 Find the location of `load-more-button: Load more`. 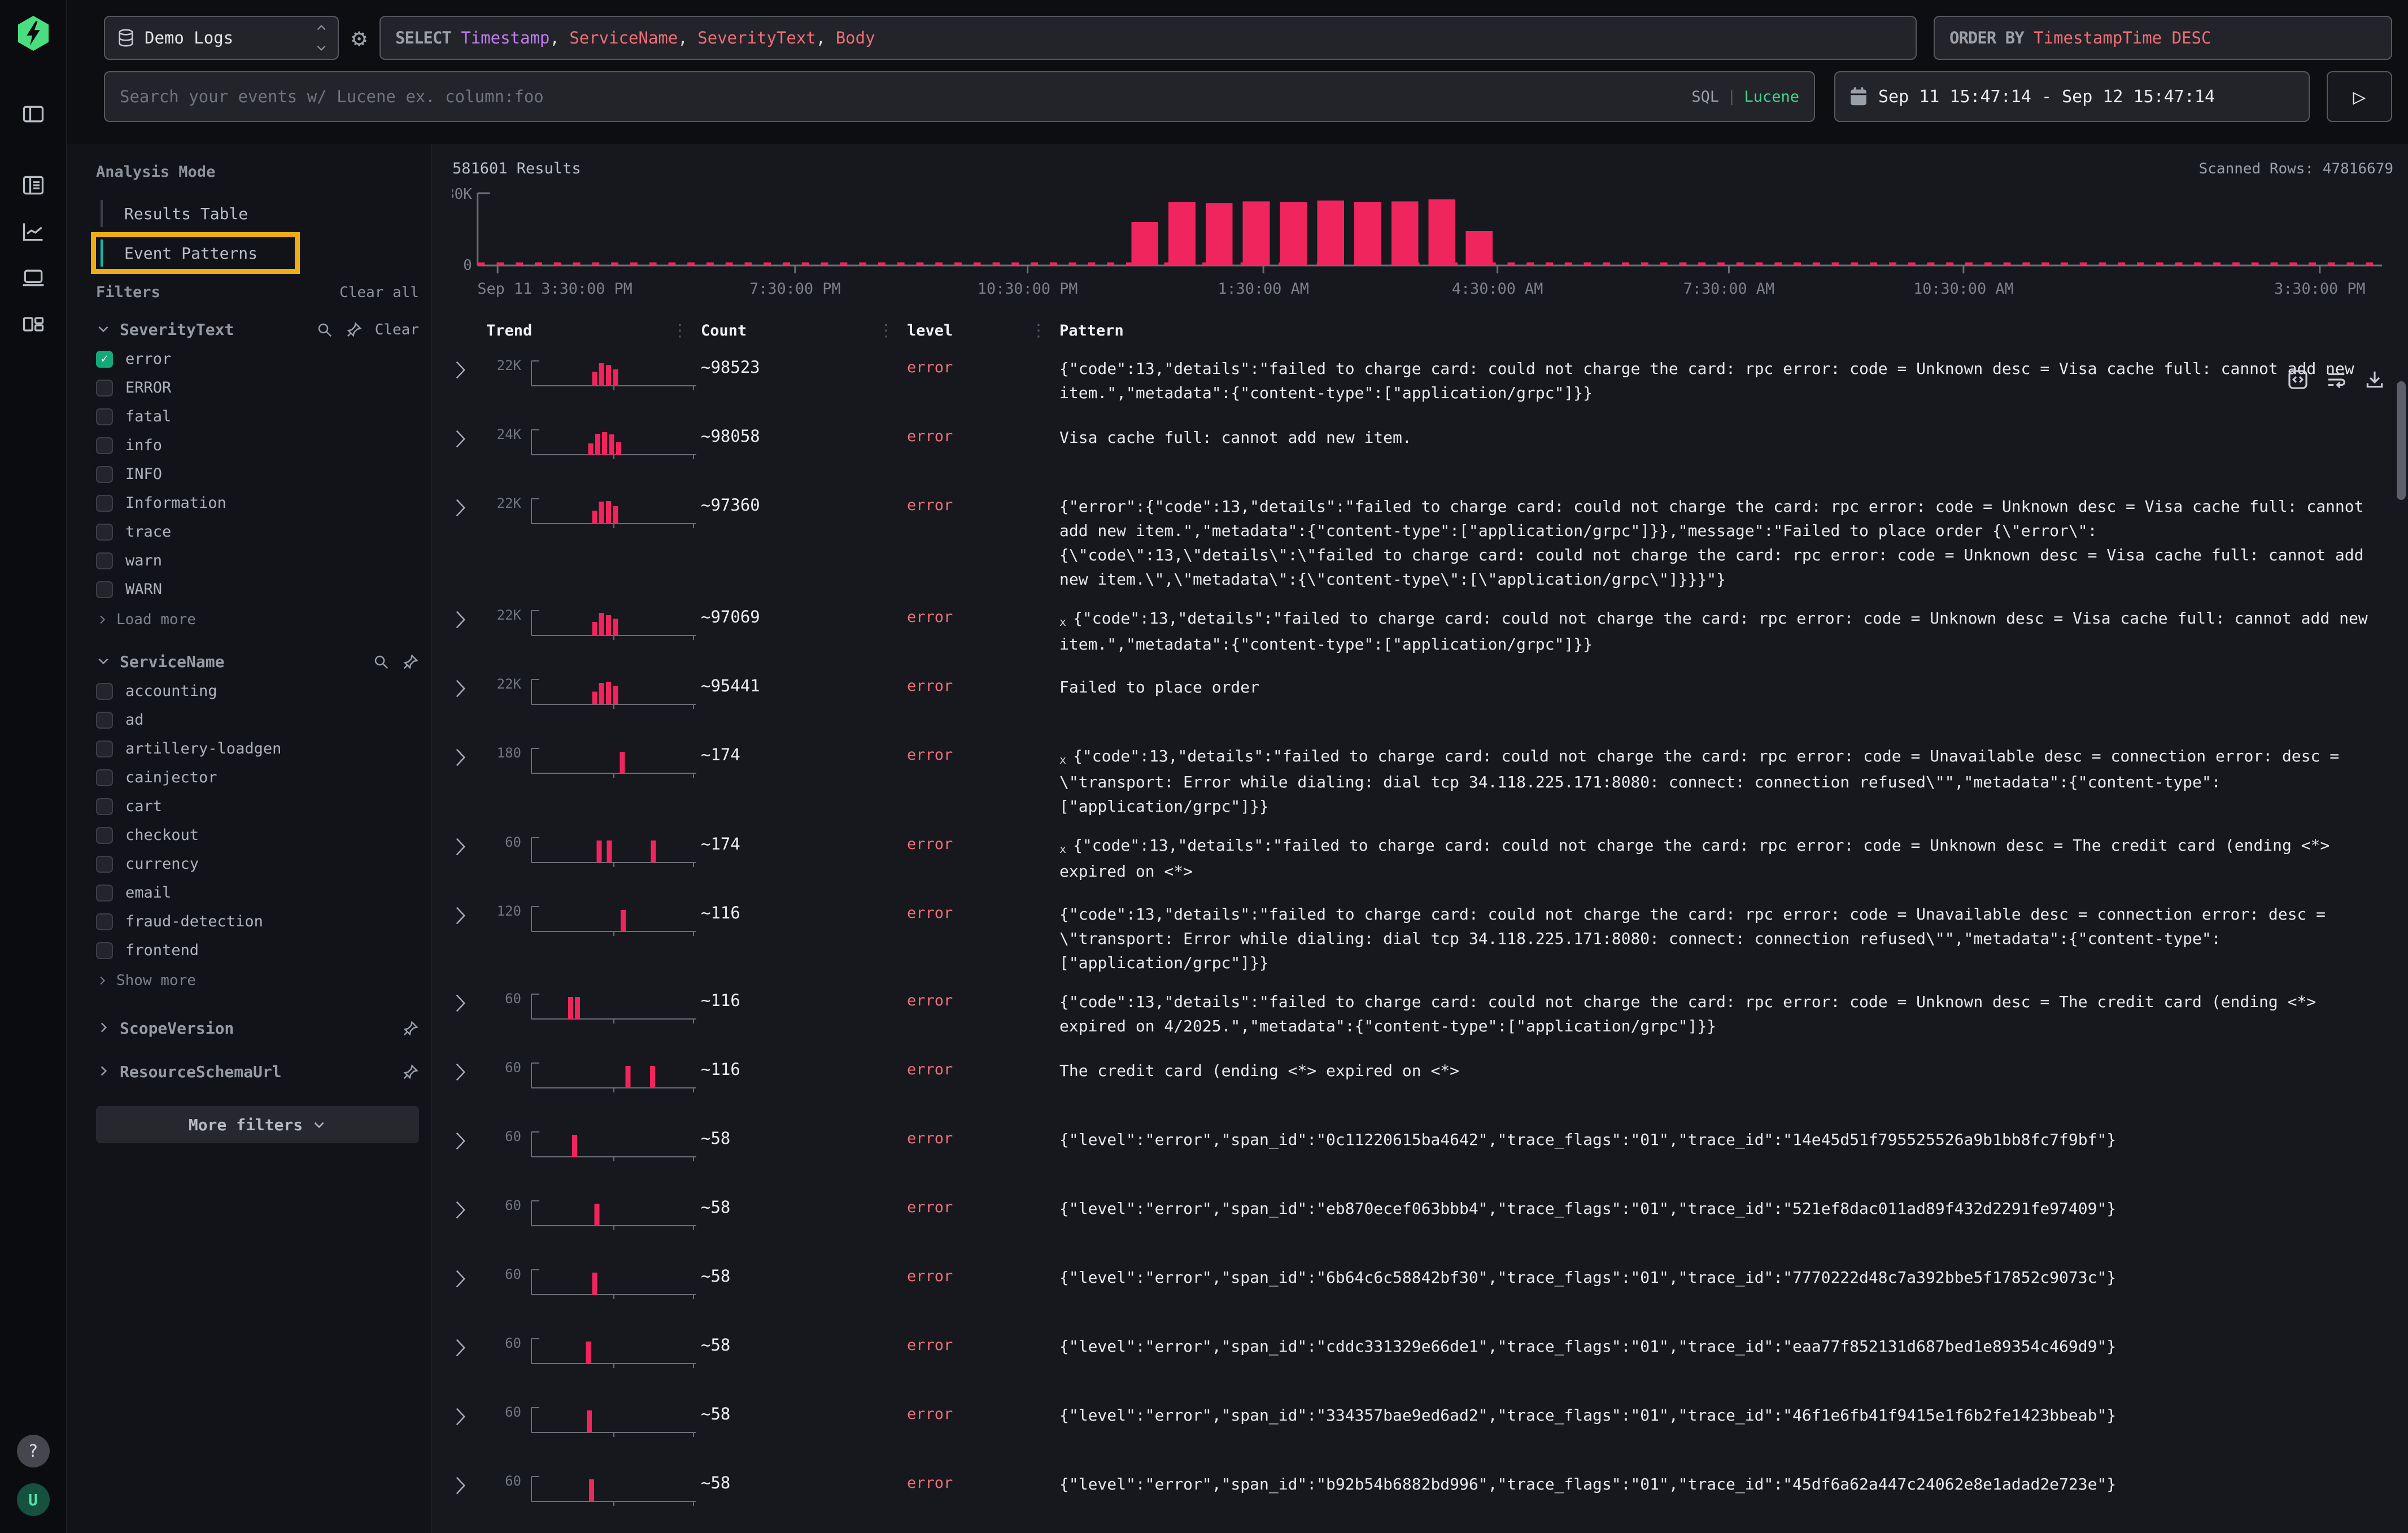

load-more-button: Load more is located at coordinates (257, 619).